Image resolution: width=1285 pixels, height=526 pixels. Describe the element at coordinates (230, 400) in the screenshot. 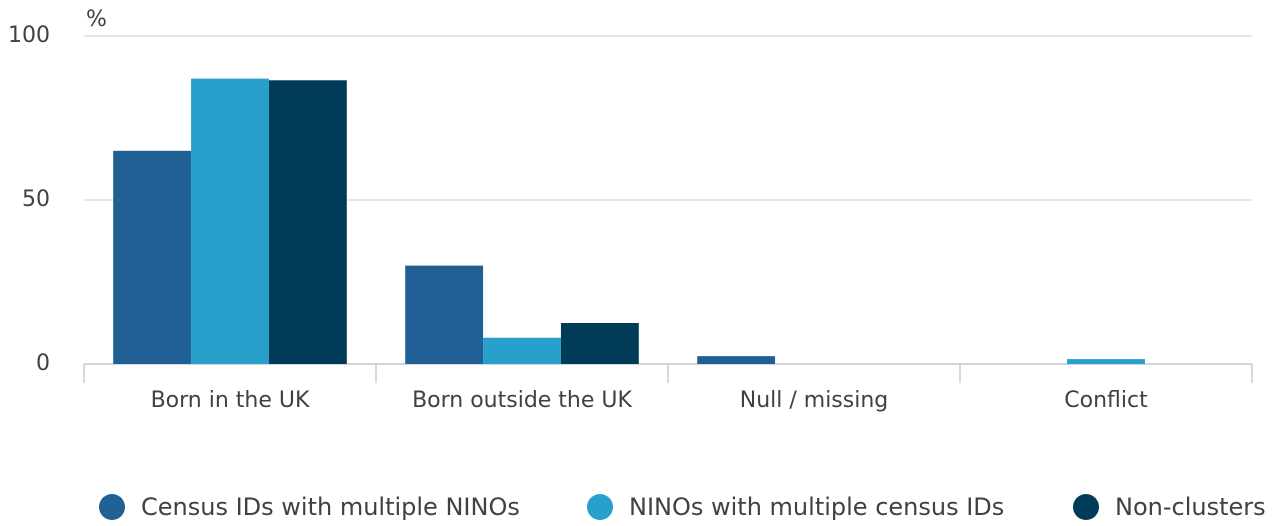

I see `x-tick-label: Born in the UK` at that location.